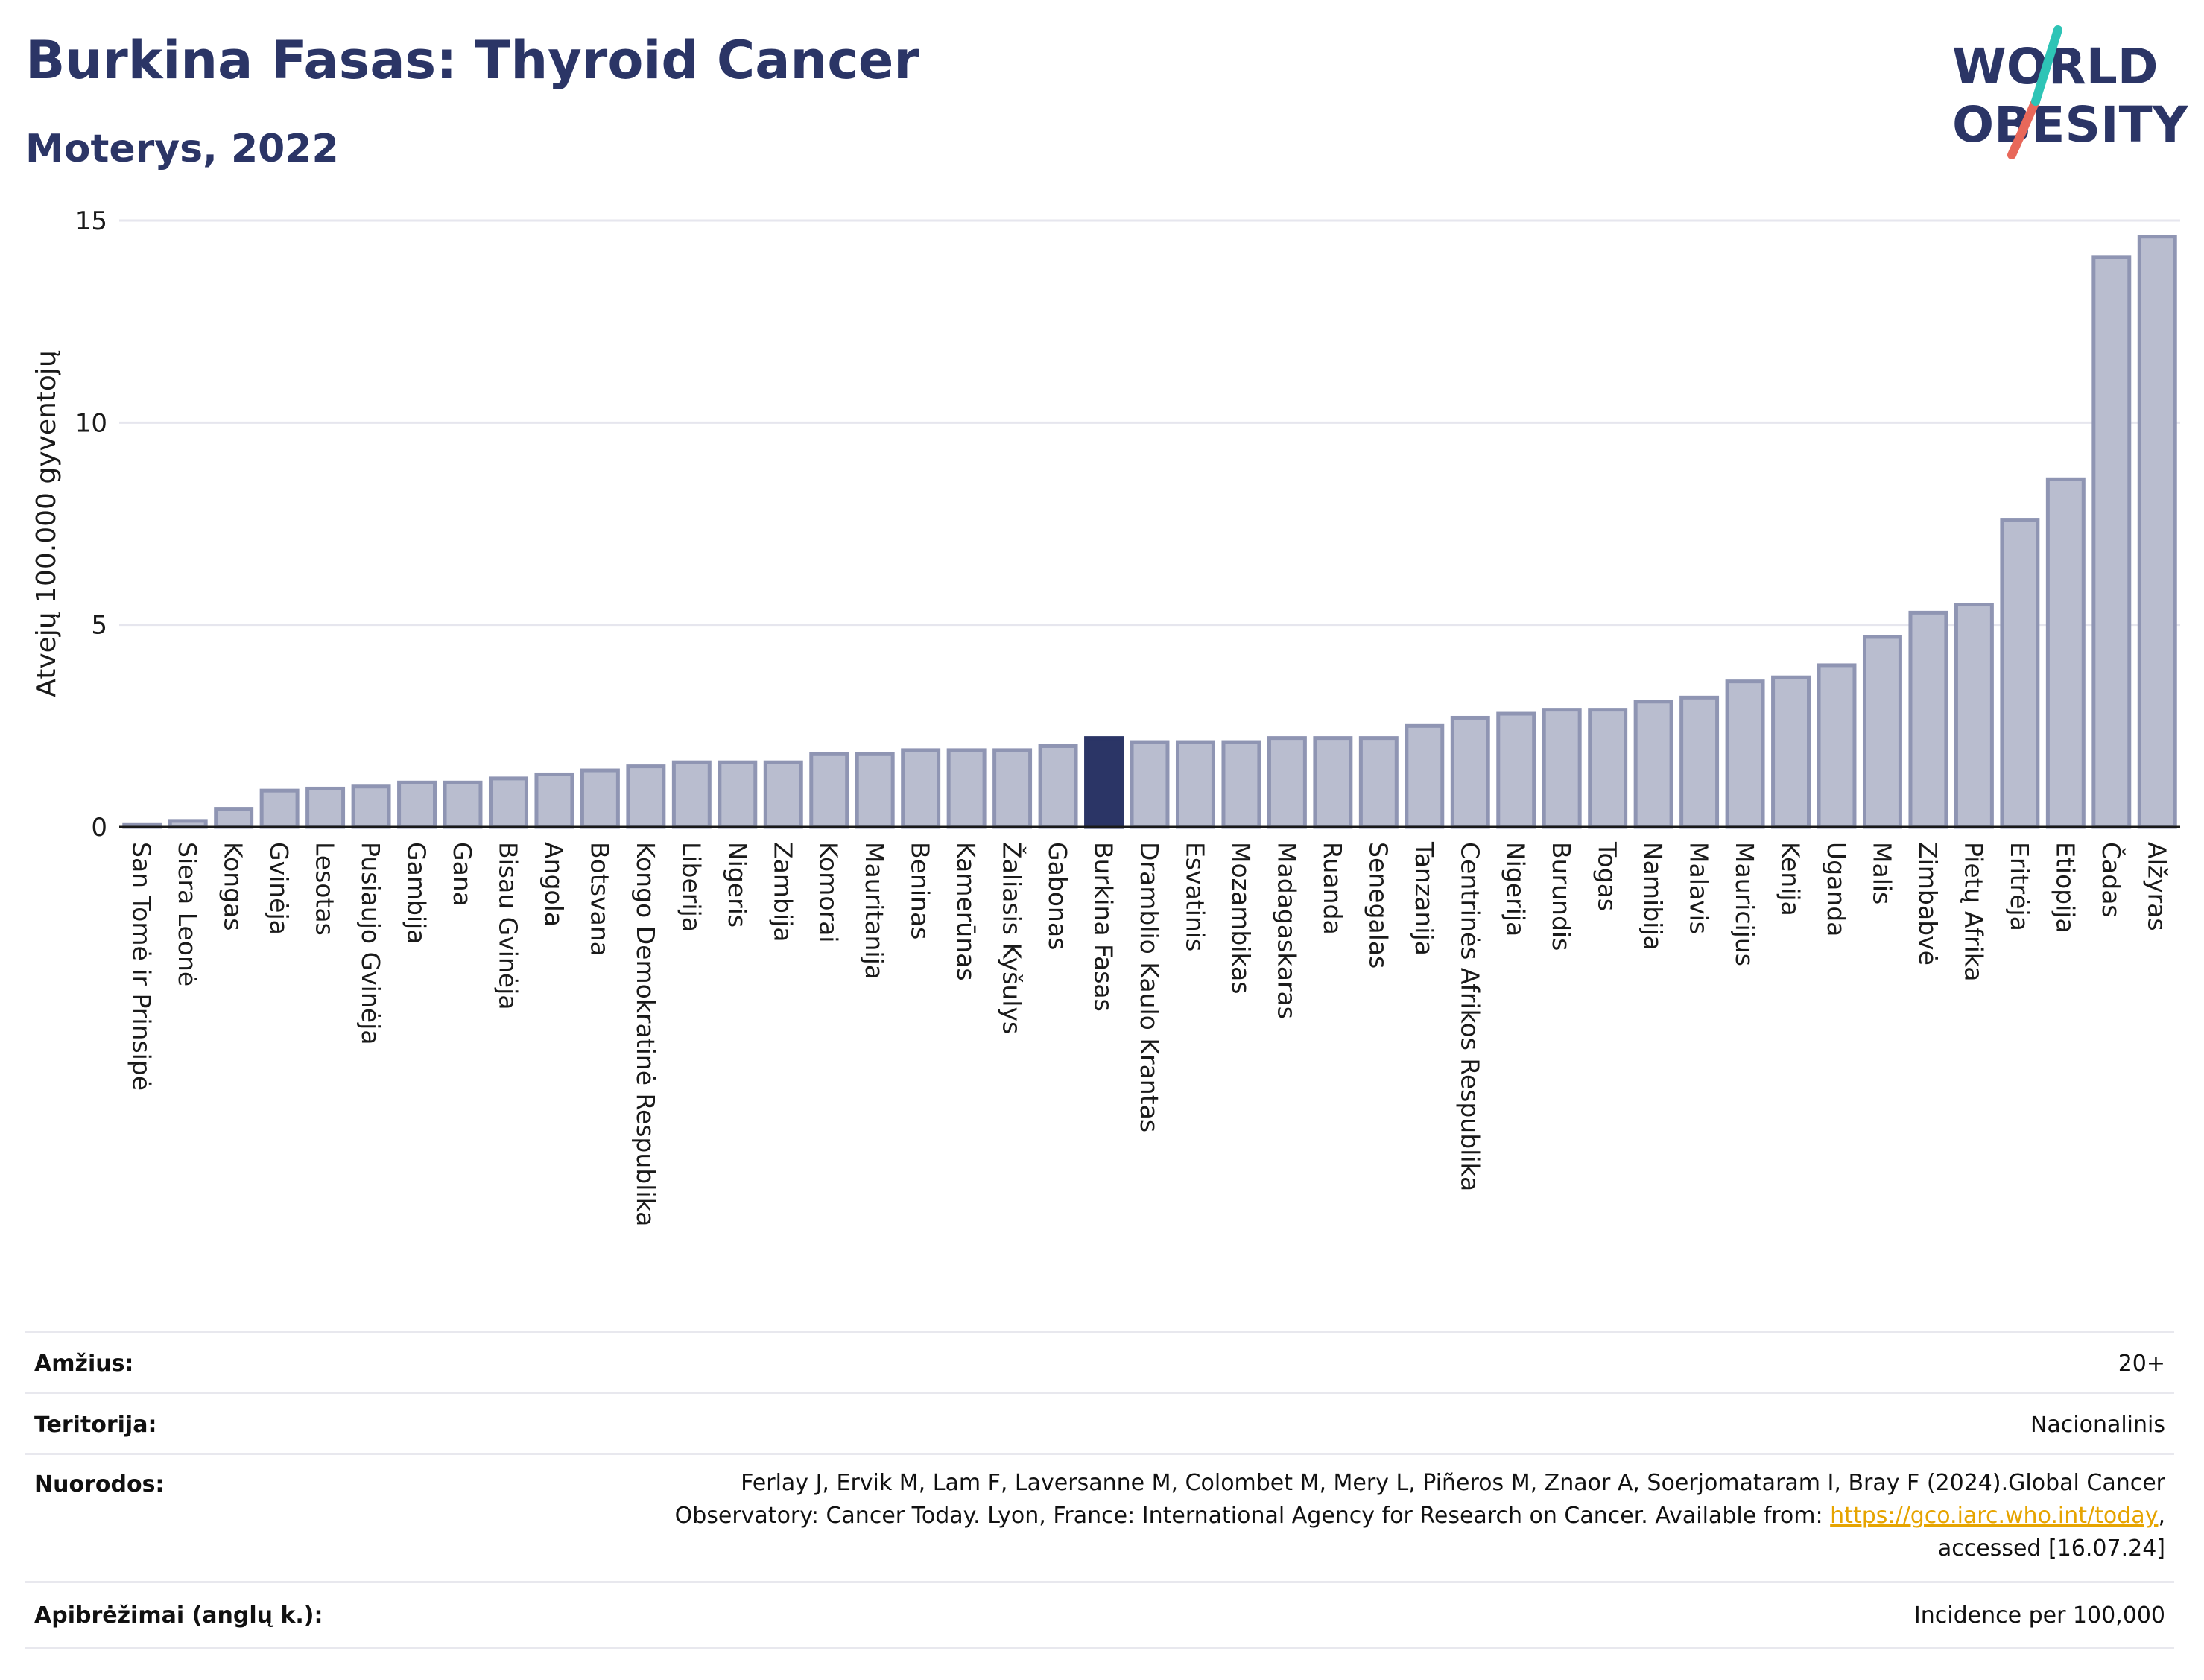 The height and width of the screenshot is (1680, 2204). Describe the element at coordinates (2051, 1548) in the screenshot. I see `references-line3: accessed [16.07.24]` at that location.